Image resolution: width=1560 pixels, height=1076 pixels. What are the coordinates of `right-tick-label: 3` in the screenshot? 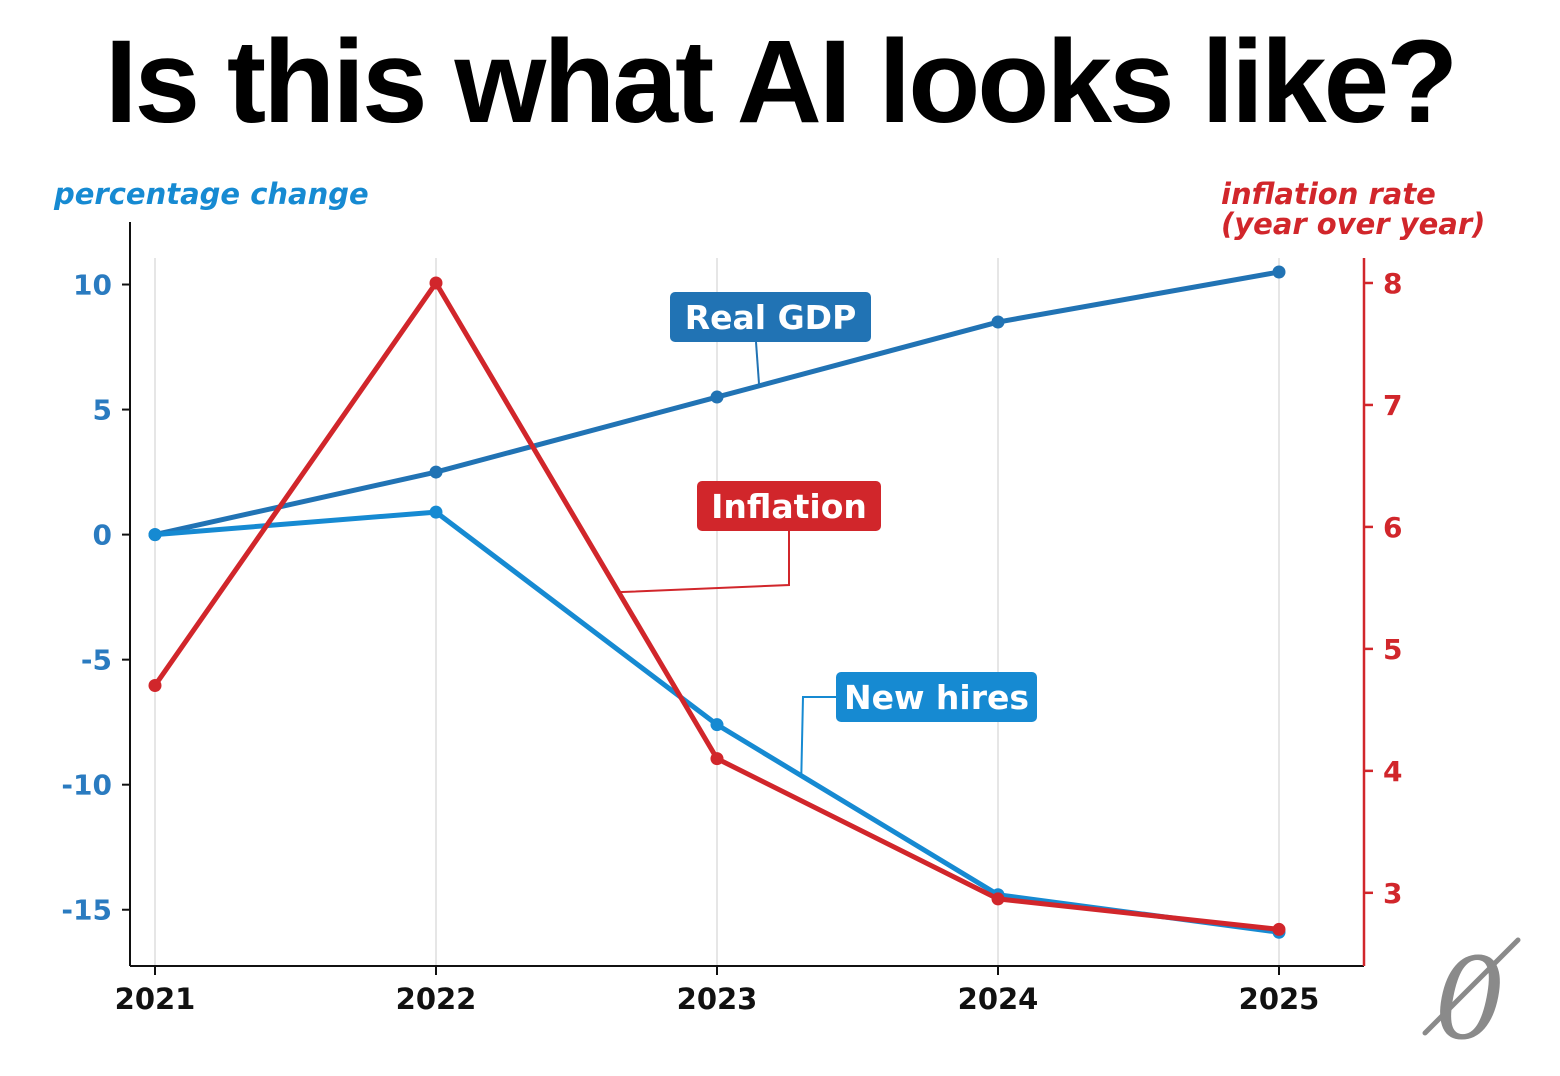 It's located at (1392, 893).